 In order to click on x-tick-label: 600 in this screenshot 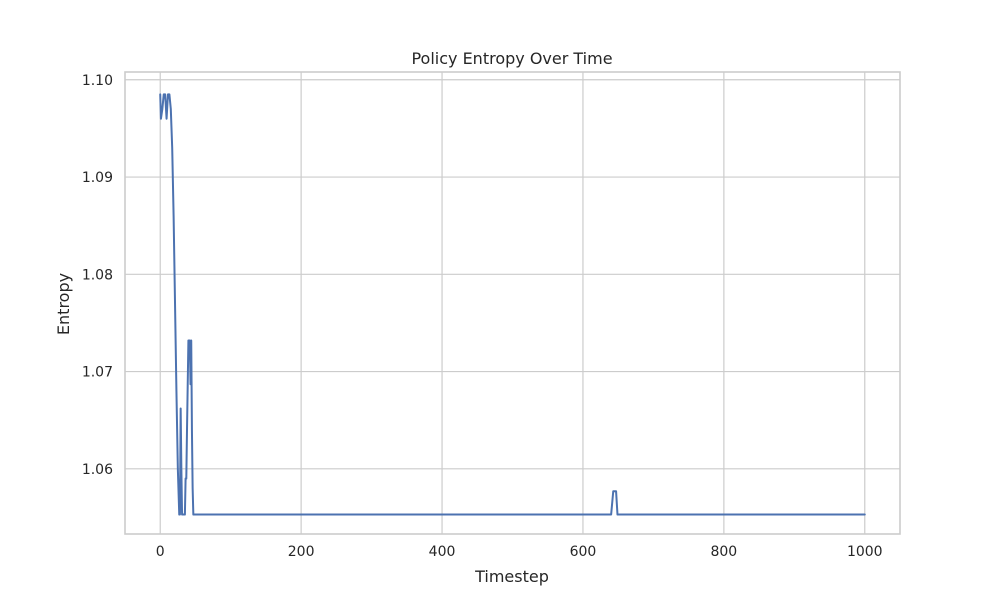, I will do `click(583, 552)`.